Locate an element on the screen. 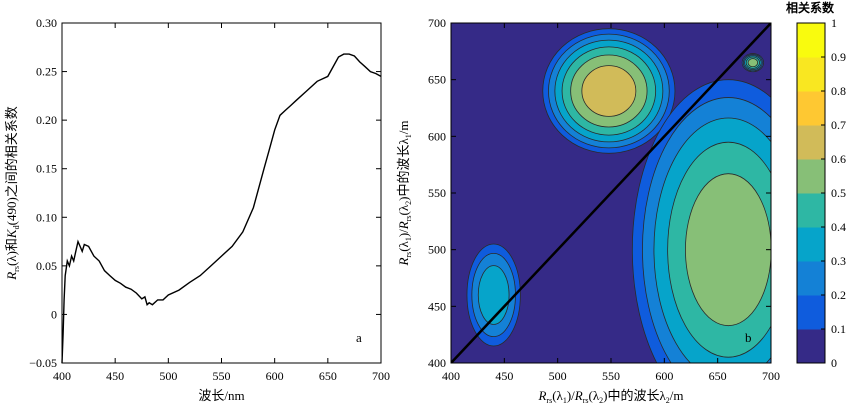 Image resolution: width=852 pixels, height=412 pixels. panel-b-xtick-label: 650 is located at coordinates (718, 376).